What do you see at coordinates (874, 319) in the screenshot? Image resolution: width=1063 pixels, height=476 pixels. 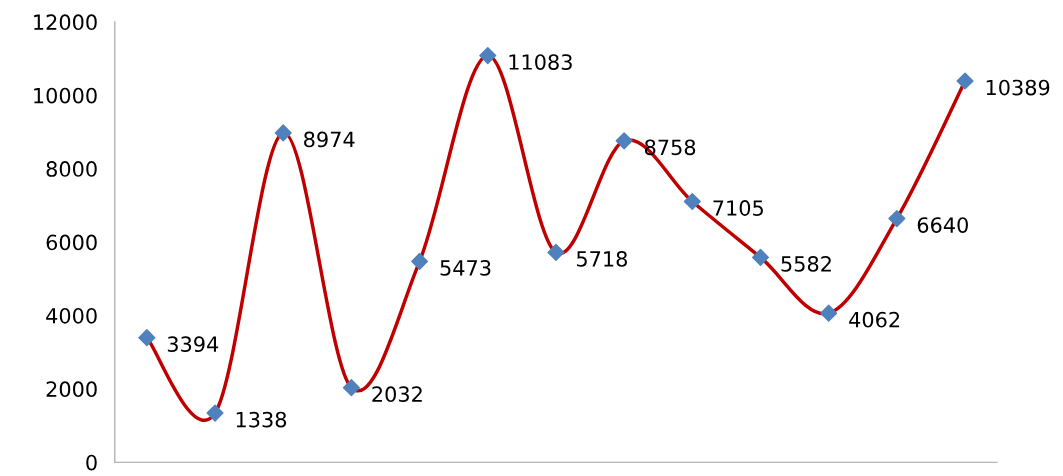 I see `data-label: 4062` at bounding box center [874, 319].